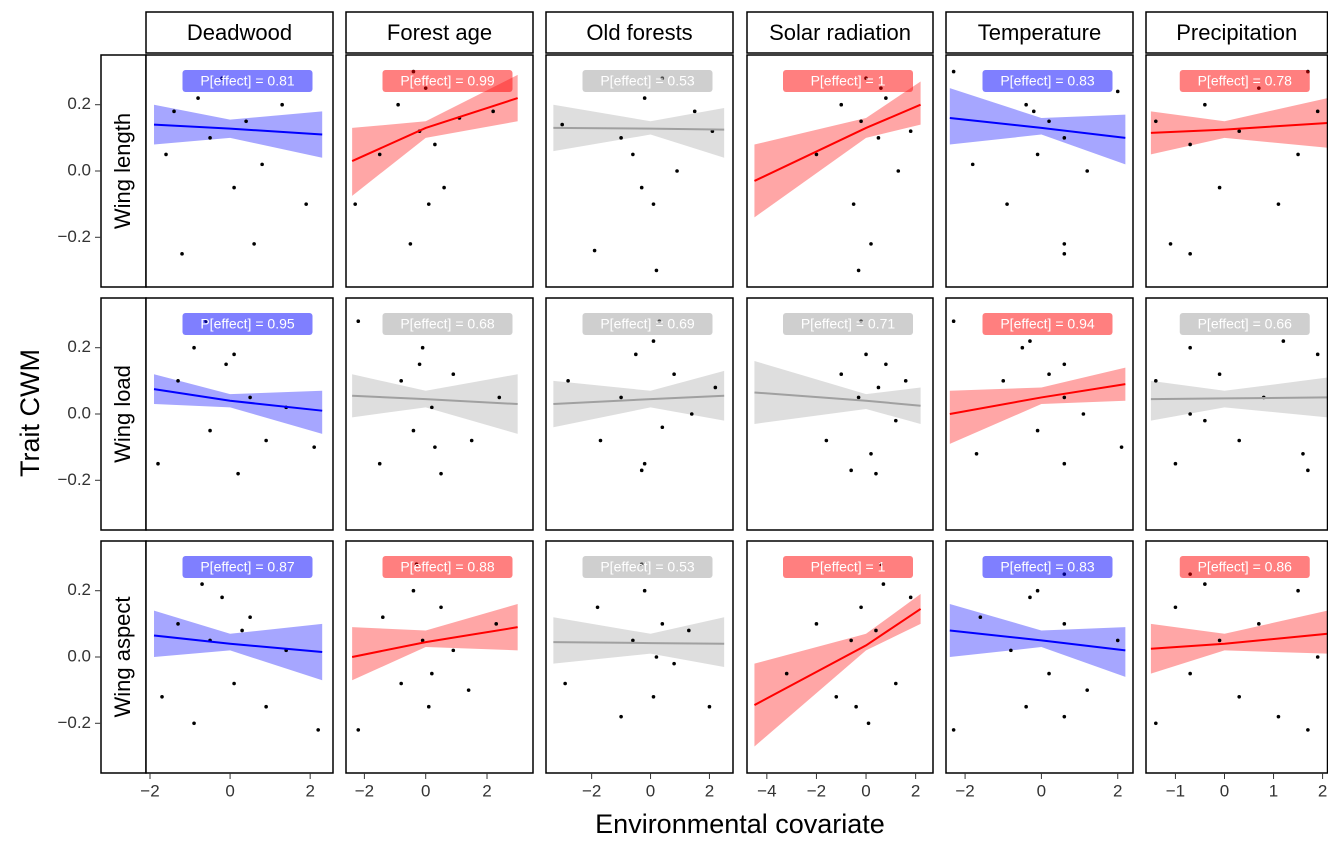 The image size is (1328, 842). Describe the element at coordinates (1175, 790) in the screenshot. I see `x-tick-label: −1` at that location.